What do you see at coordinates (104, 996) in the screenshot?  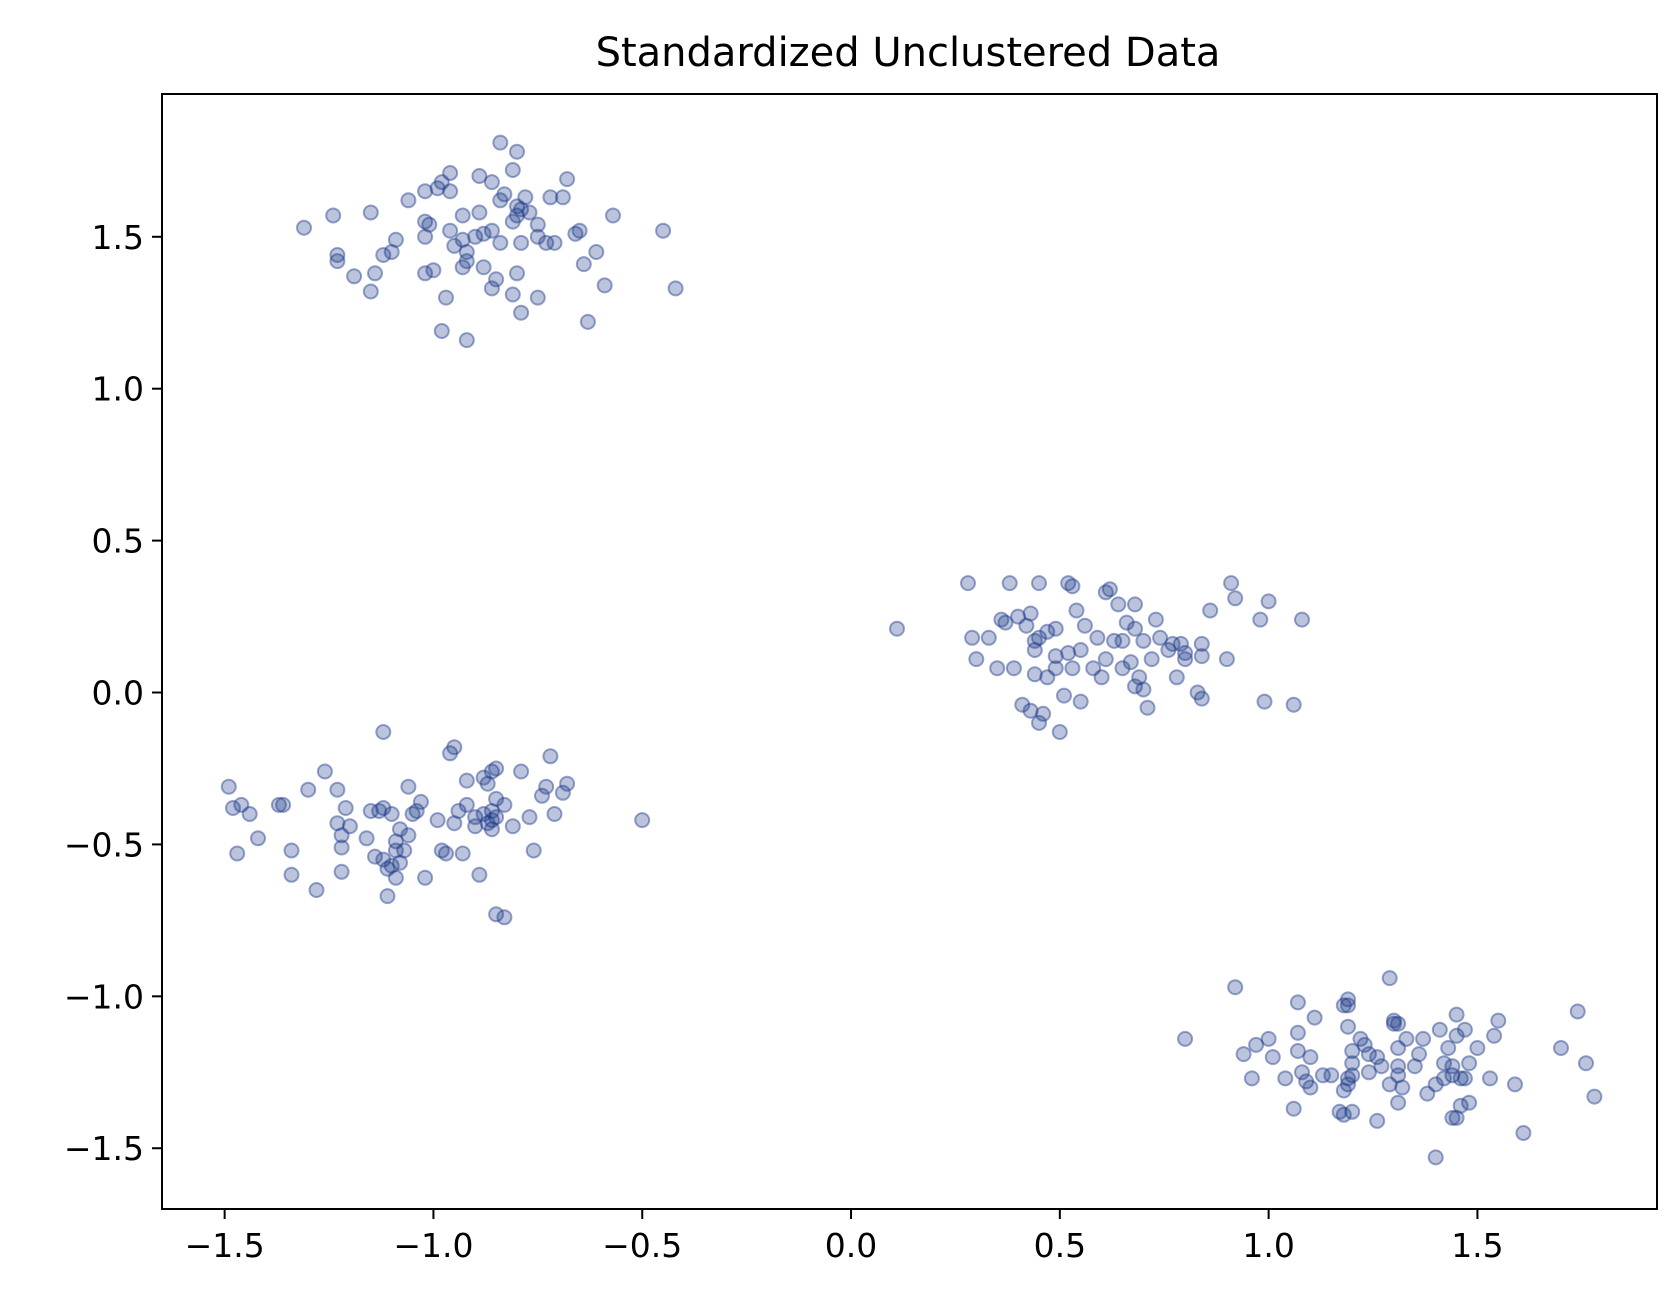 I see `y-tick-label: −1.0` at bounding box center [104, 996].